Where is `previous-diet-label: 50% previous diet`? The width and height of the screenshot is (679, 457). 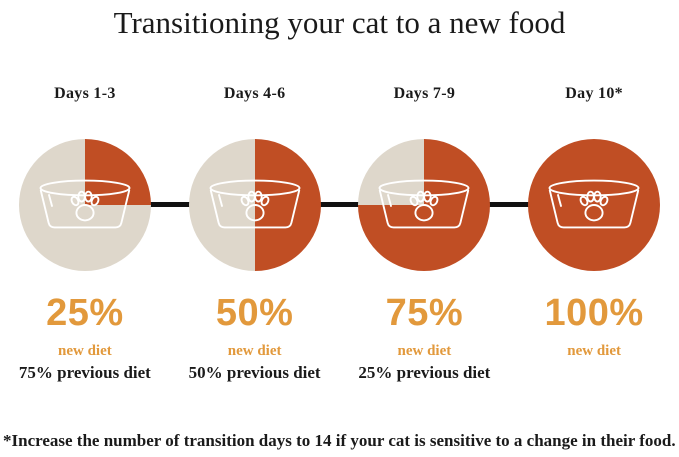 previous-diet-label: 50% previous diet is located at coordinates (254, 372).